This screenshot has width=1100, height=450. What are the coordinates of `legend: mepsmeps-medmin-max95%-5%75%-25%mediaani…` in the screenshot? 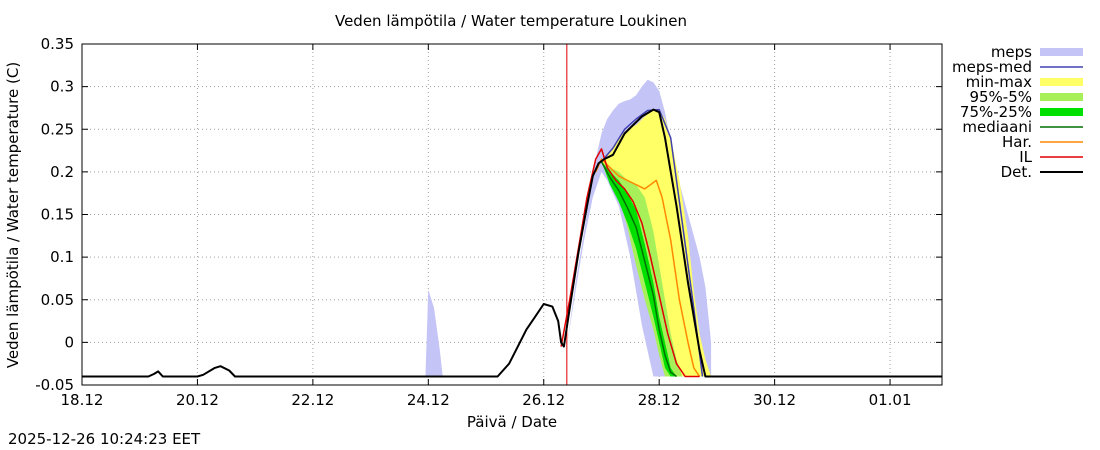 It's located at (1017, 112).